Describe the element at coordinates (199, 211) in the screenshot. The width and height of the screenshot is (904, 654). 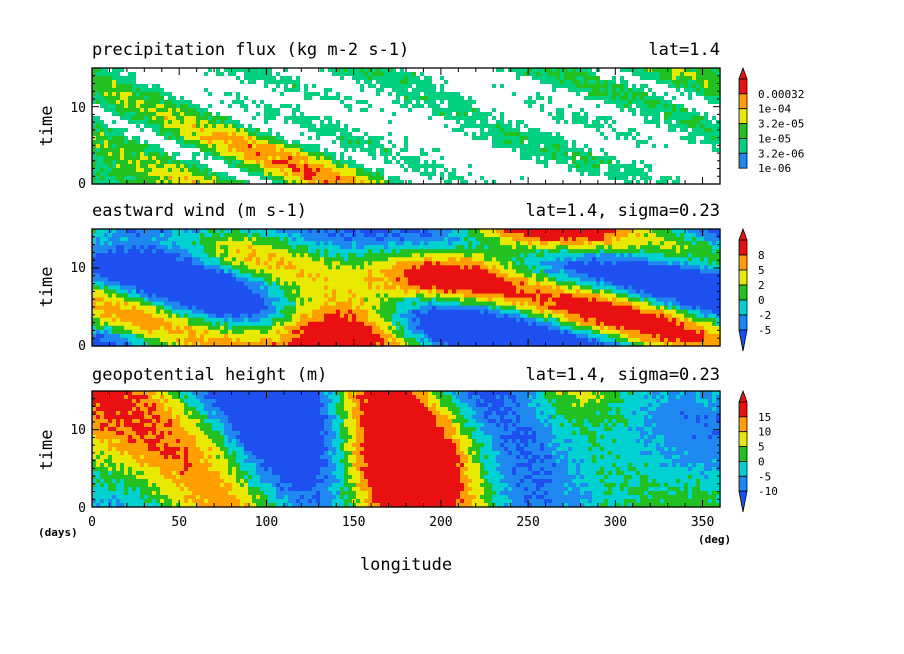
I see `panel-2-title: eastward wind (m s-1)` at that location.